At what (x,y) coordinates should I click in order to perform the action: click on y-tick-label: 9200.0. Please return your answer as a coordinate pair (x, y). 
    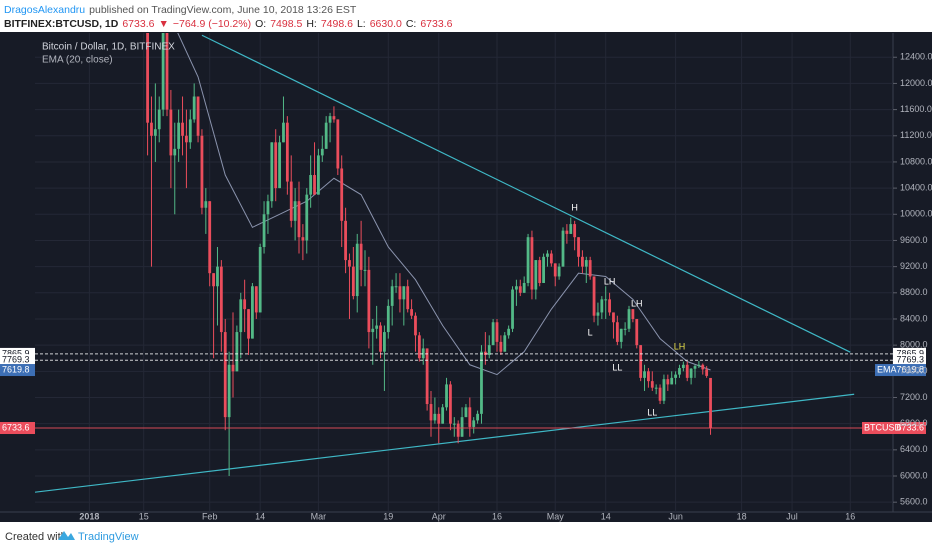
    Looking at the image, I should click on (914, 266).